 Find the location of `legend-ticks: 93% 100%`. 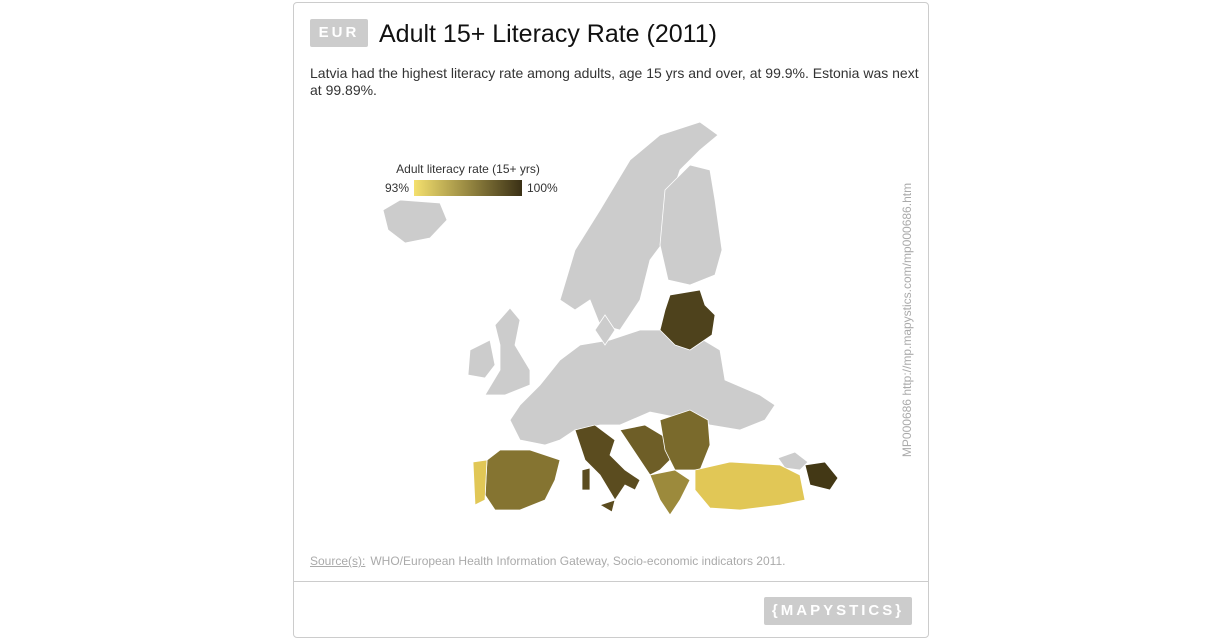

legend-ticks: 93% 100% is located at coordinates (471, 188).